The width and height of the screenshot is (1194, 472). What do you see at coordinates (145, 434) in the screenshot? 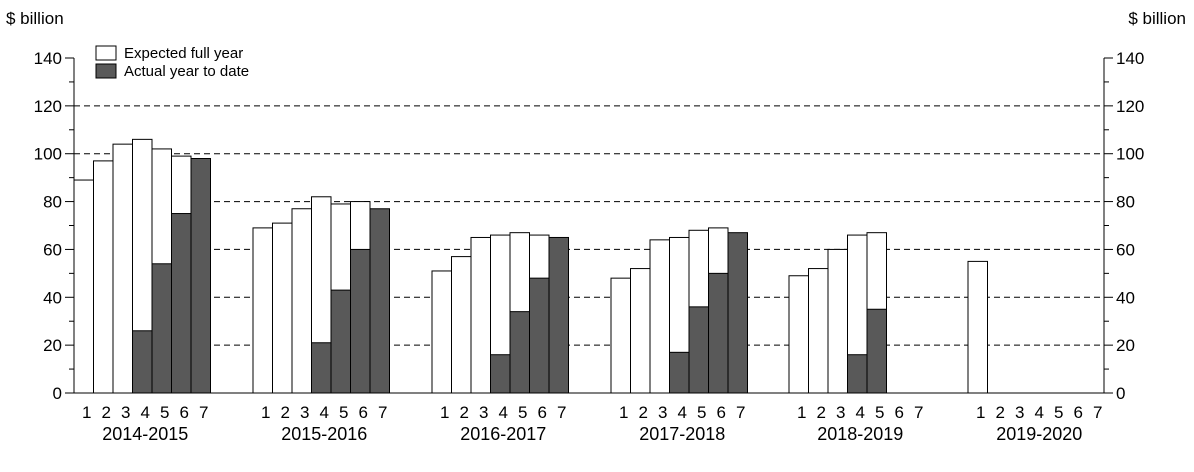
I see `group-label-2014-2015: 2014-2015` at bounding box center [145, 434].